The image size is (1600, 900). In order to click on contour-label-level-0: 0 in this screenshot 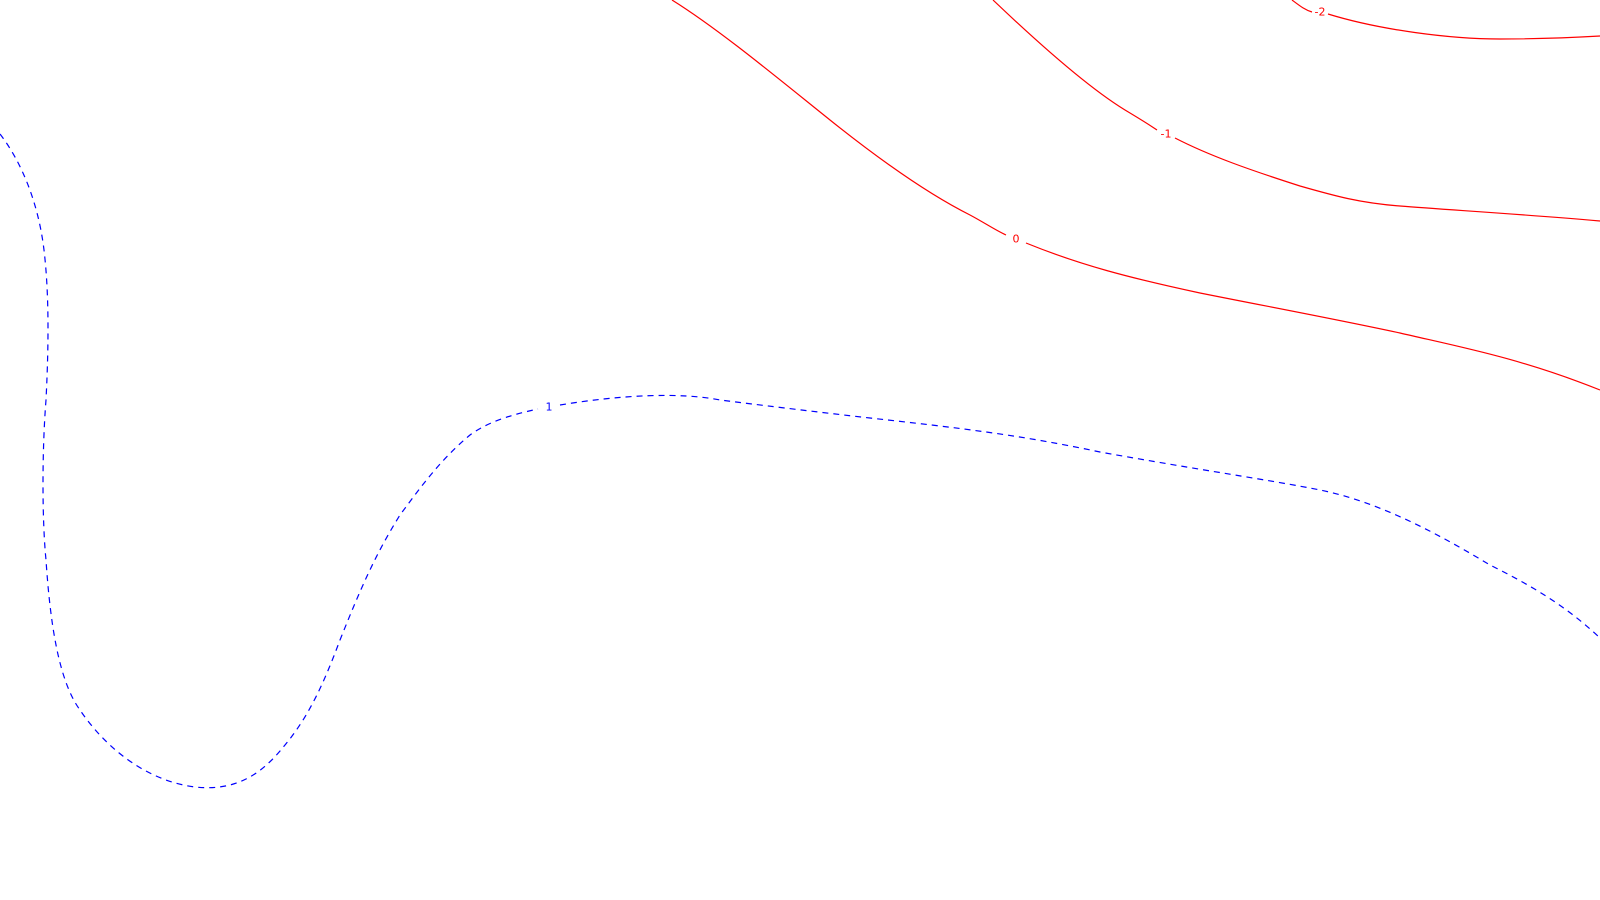, I will do `click(1016, 239)`.